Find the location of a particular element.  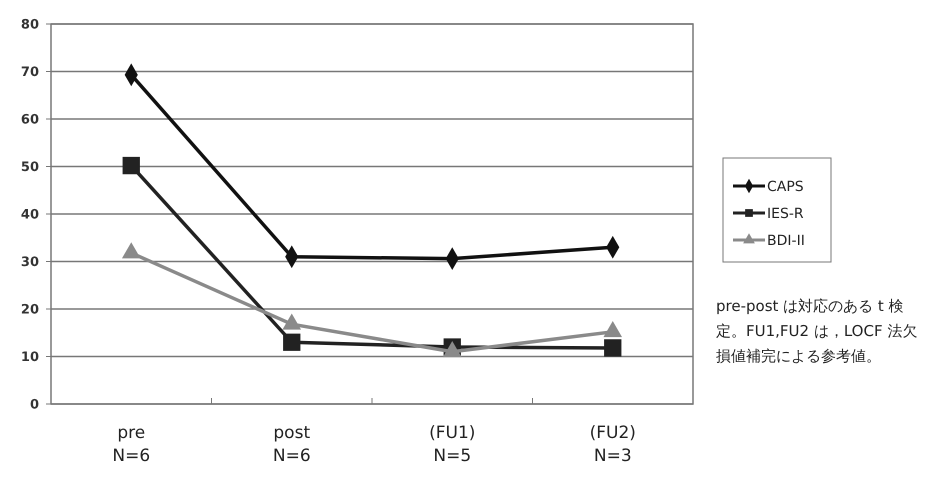

legend-label: CAPS is located at coordinates (785, 186).